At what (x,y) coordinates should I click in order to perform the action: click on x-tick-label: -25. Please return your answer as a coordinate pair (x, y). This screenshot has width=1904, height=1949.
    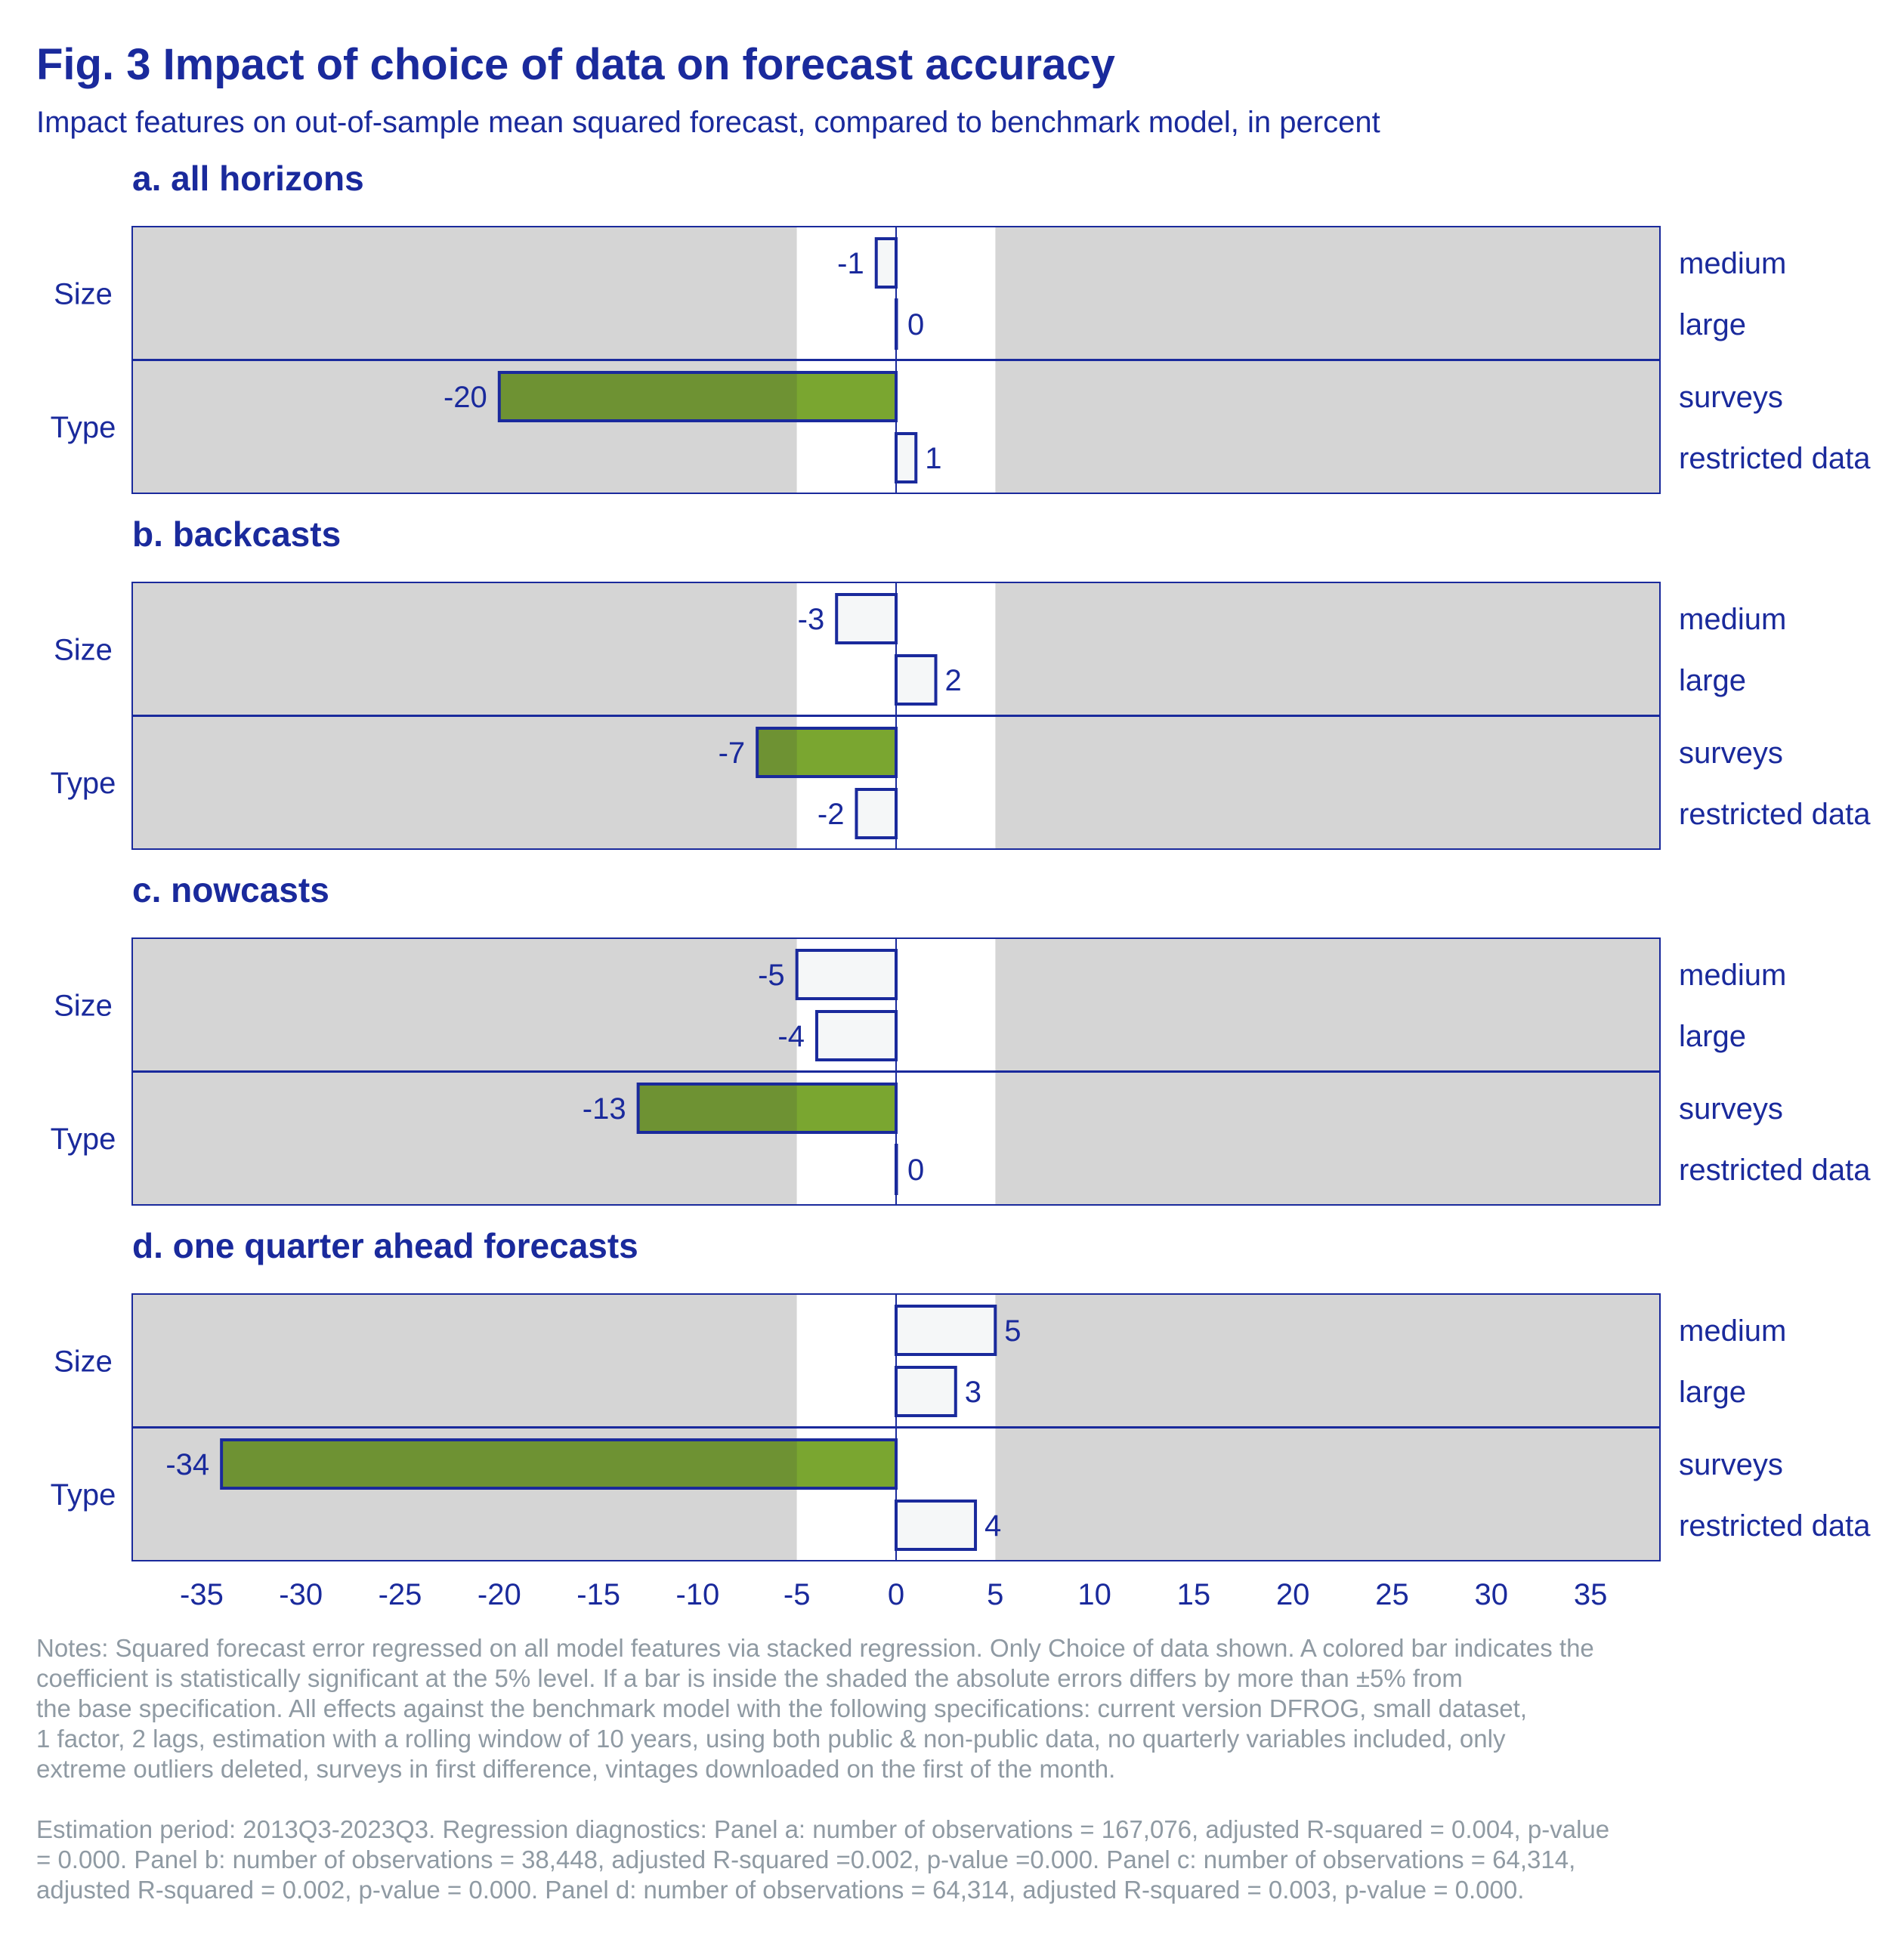
    Looking at the image, I should click on (400, 1594).